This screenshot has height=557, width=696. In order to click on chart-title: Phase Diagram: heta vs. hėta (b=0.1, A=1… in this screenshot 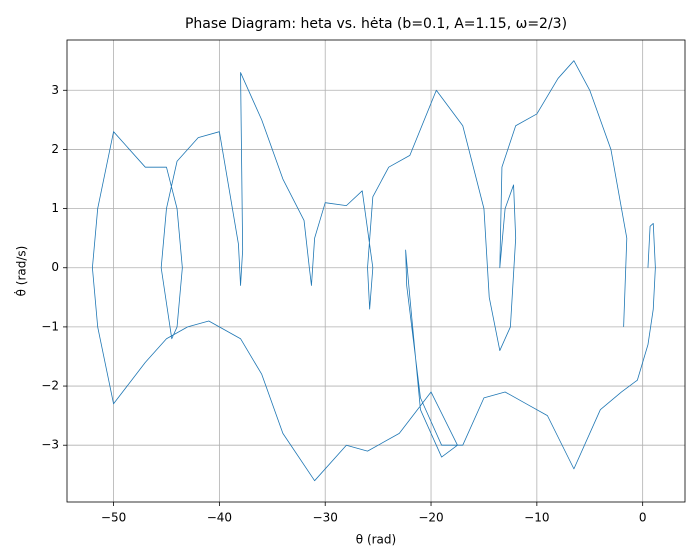, I will do `click(376, 24)`.